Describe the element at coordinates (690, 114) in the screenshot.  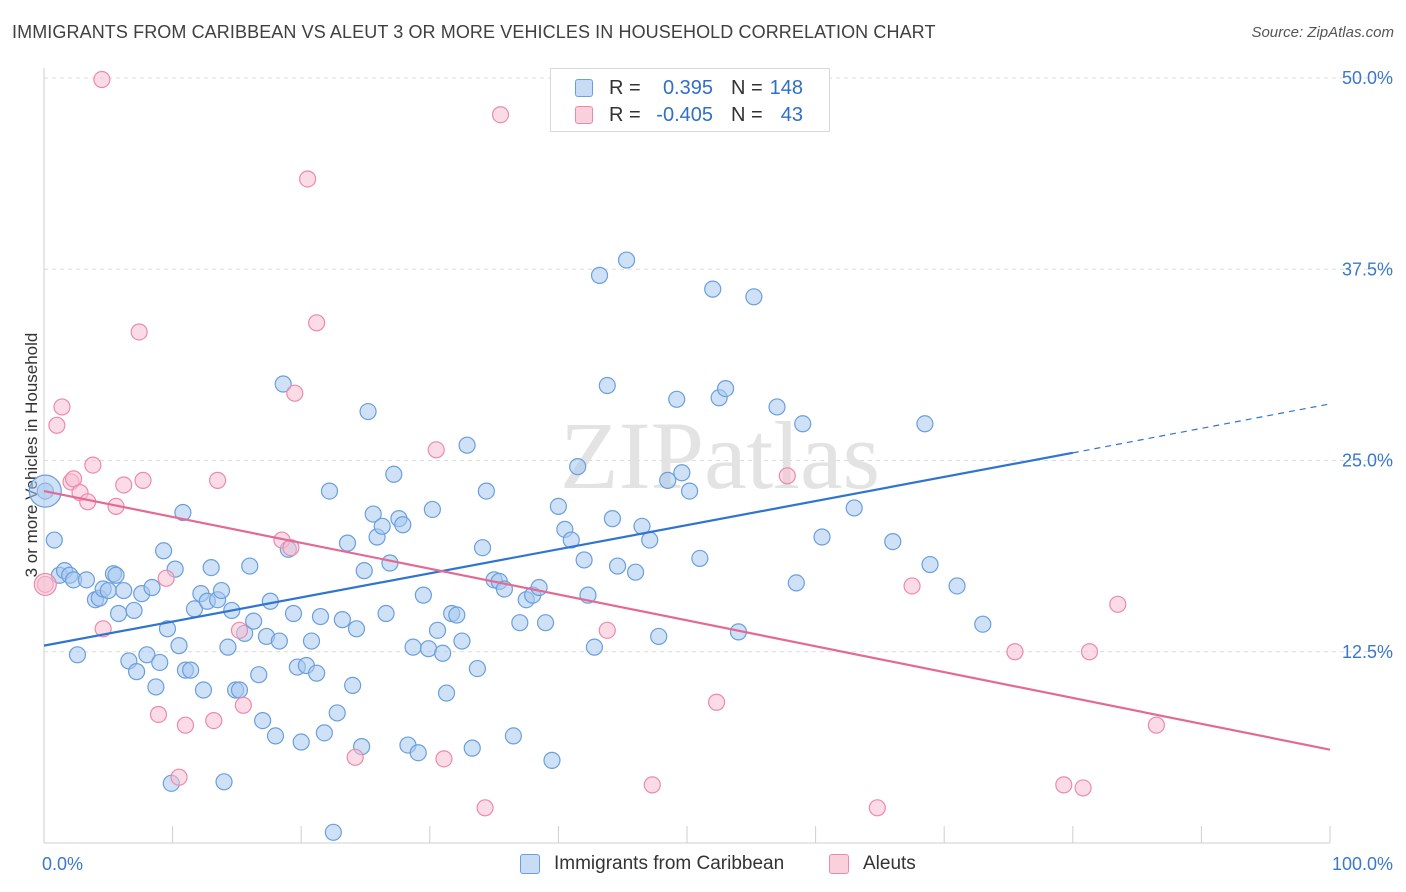
I see `legend-row-pink: R = -0.405 N = 43` at that location.